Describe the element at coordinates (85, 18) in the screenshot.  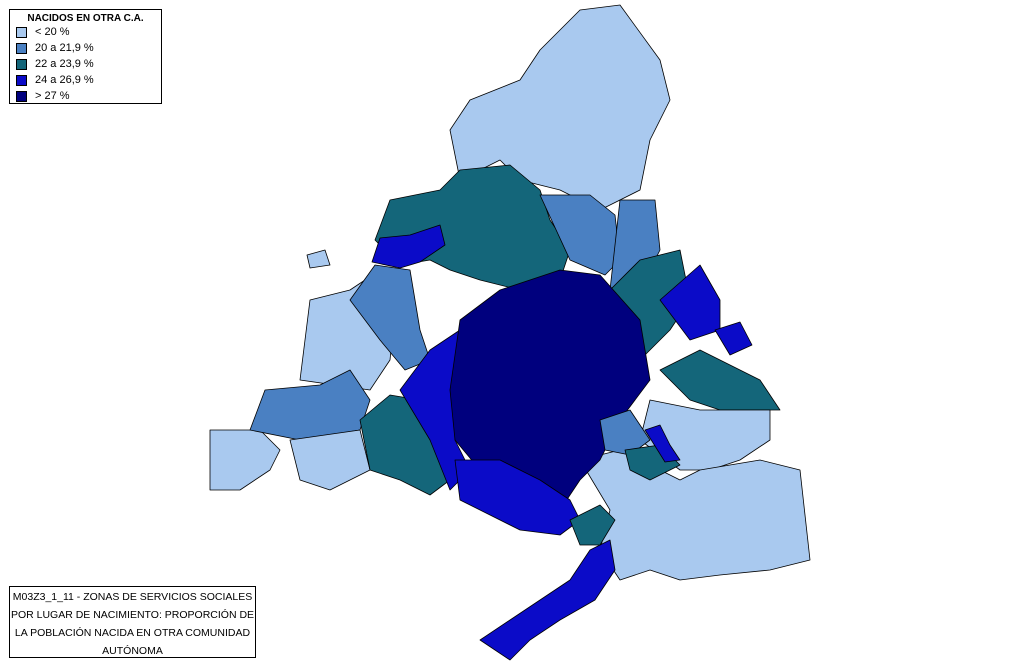
I see `legend-title: NACIDOS EN OTRA C.A.` at that location.